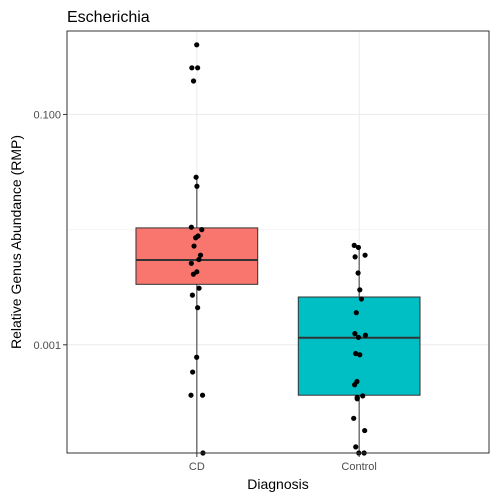 This screenshot has height=500, width=500. I want to click on y-tick-label: 0.001, so click(47, 346).